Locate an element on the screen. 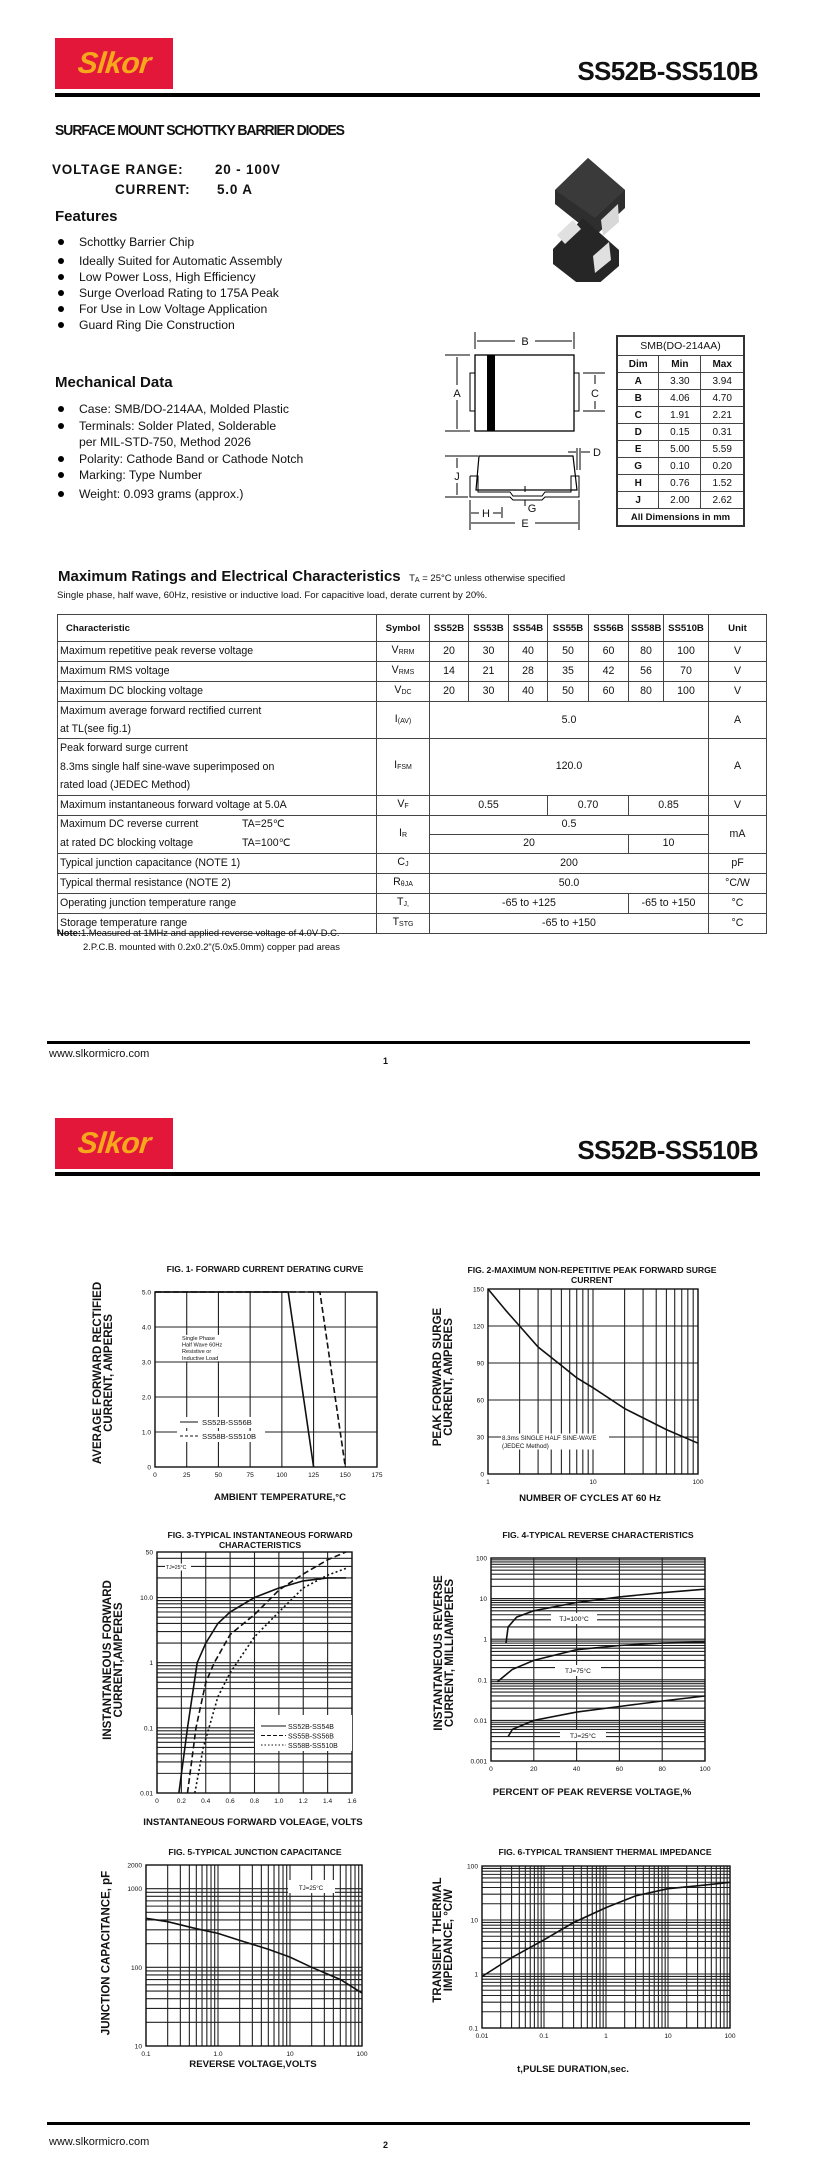  plot-frame is located at coordinates (254, 1672).